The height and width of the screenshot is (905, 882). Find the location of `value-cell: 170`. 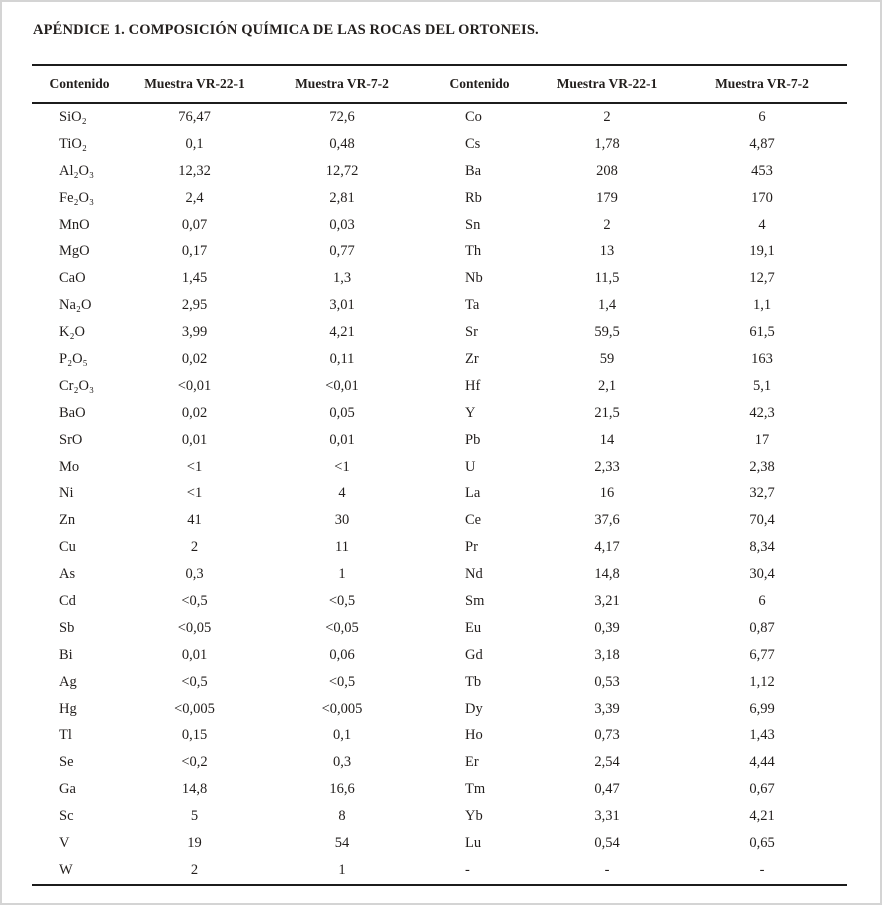

value-cell: 170 is located at coordinates (762, 197).